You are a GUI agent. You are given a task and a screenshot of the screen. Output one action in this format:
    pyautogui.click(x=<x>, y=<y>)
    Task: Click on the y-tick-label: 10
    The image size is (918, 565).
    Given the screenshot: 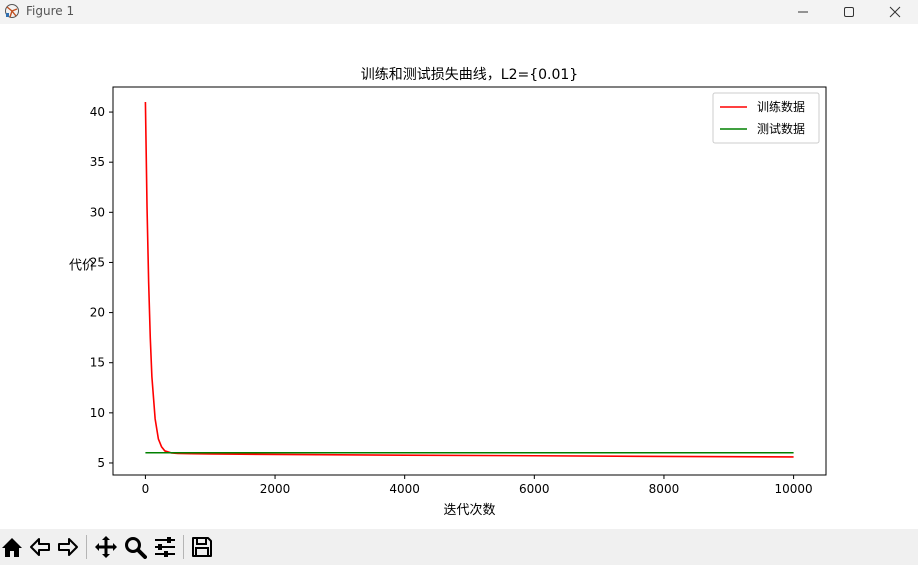 What is the action you would take?
    pyautogui.click(x=97, y=413)
    